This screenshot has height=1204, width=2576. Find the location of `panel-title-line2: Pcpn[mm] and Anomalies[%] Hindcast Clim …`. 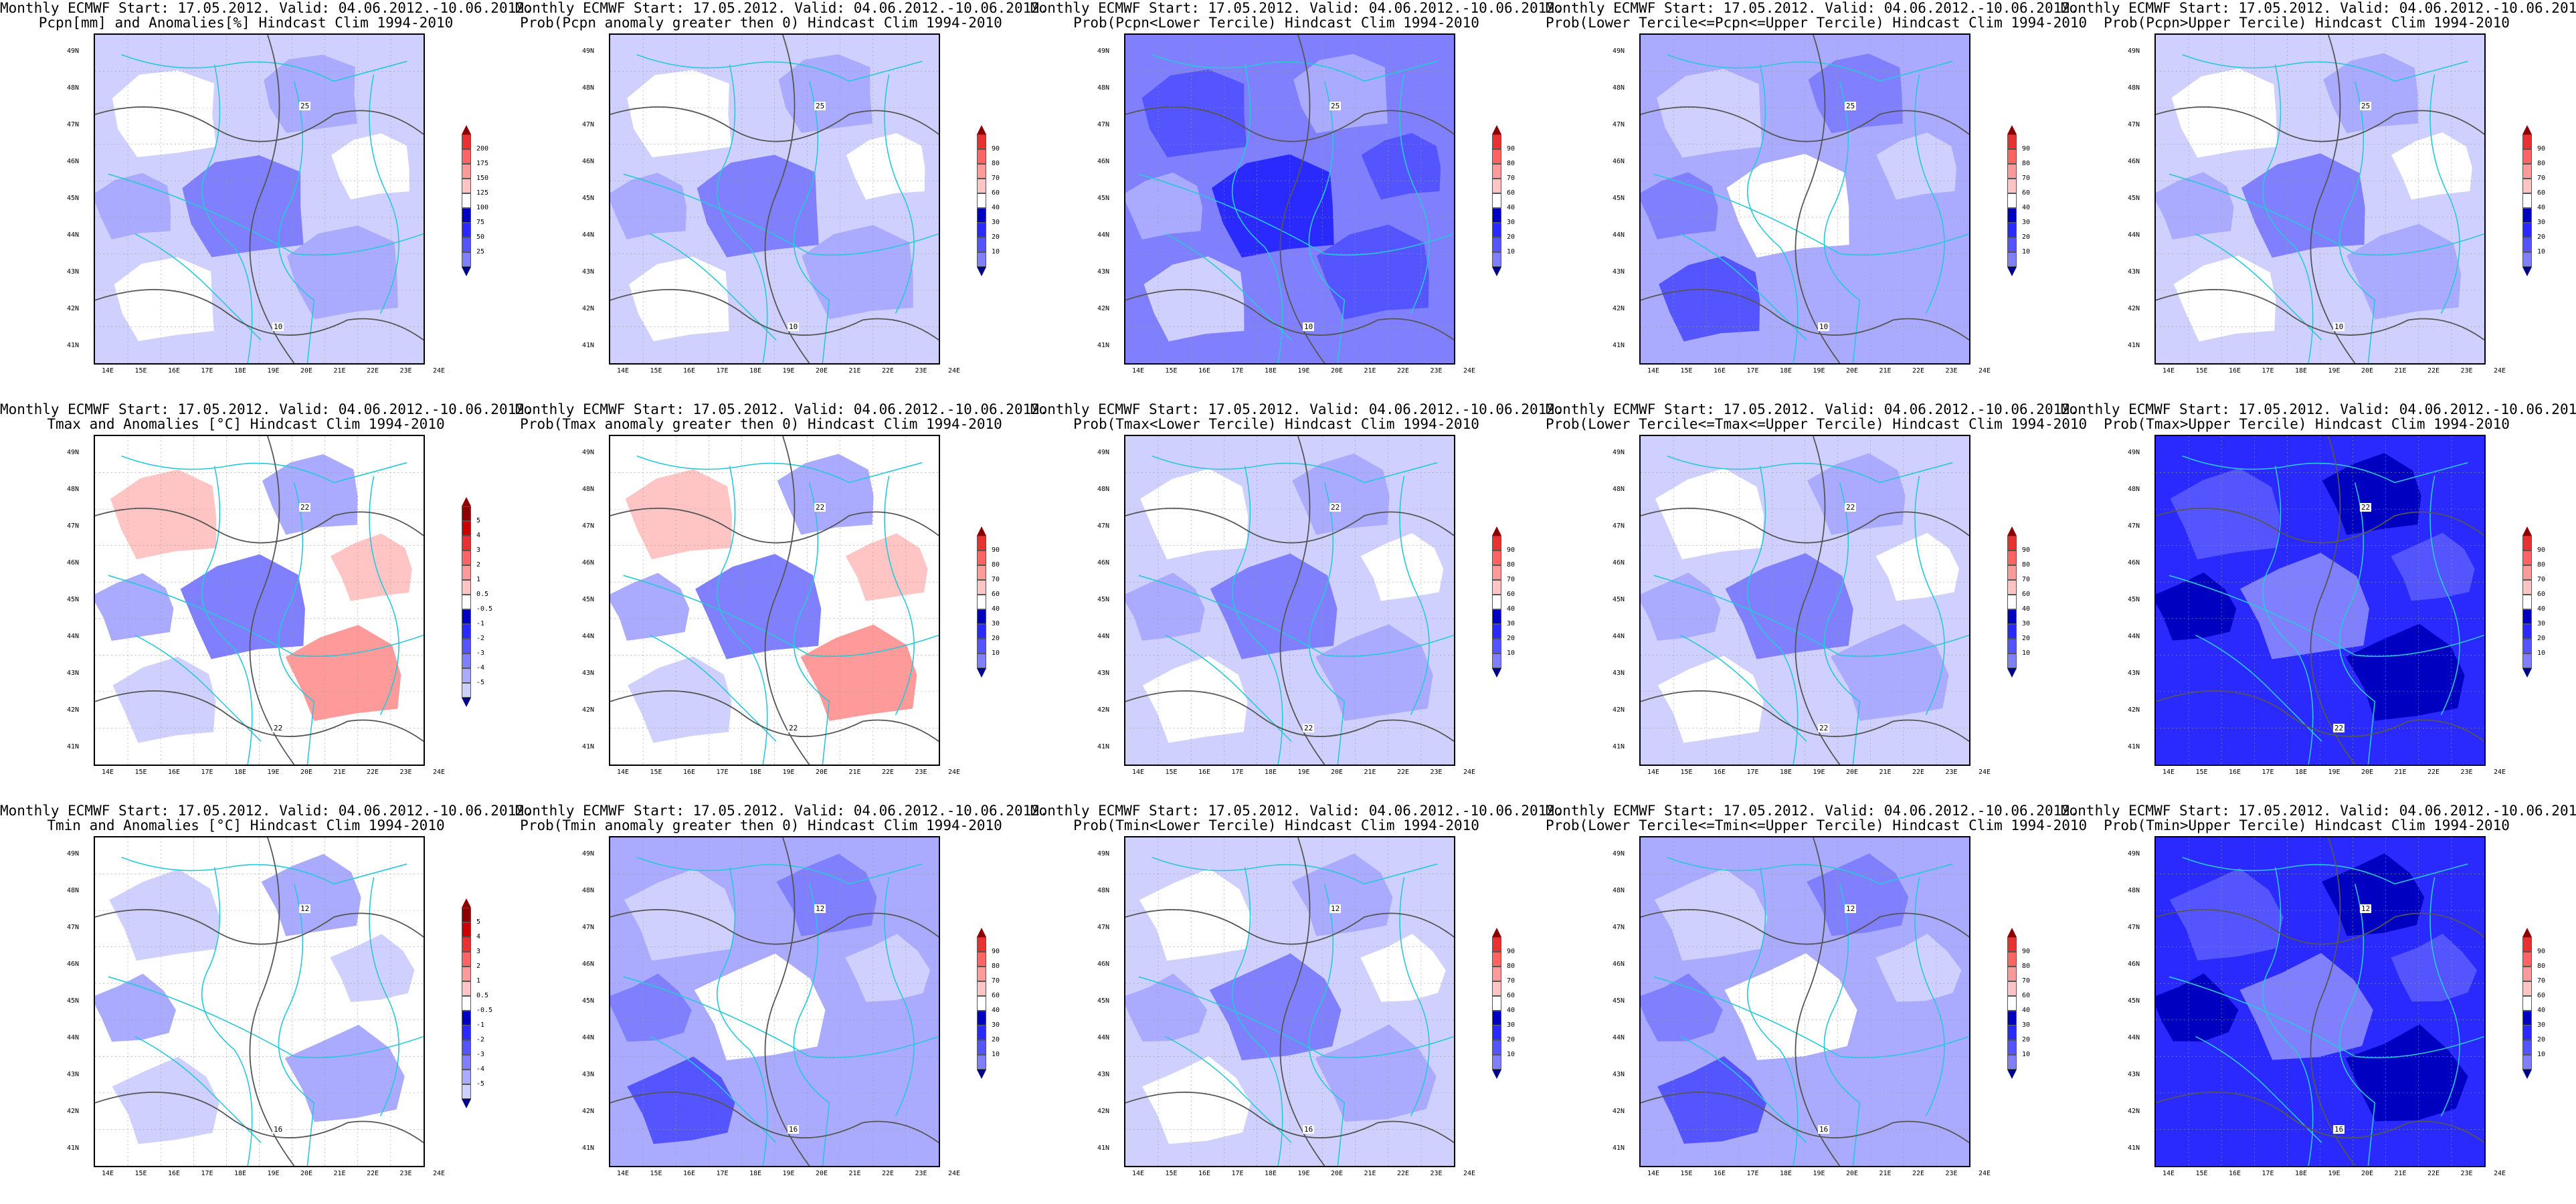

panel-title-line2: Pcpn[mm] and Anomalies[%] Hindcast Clim … is located at coordinates (246, 23).